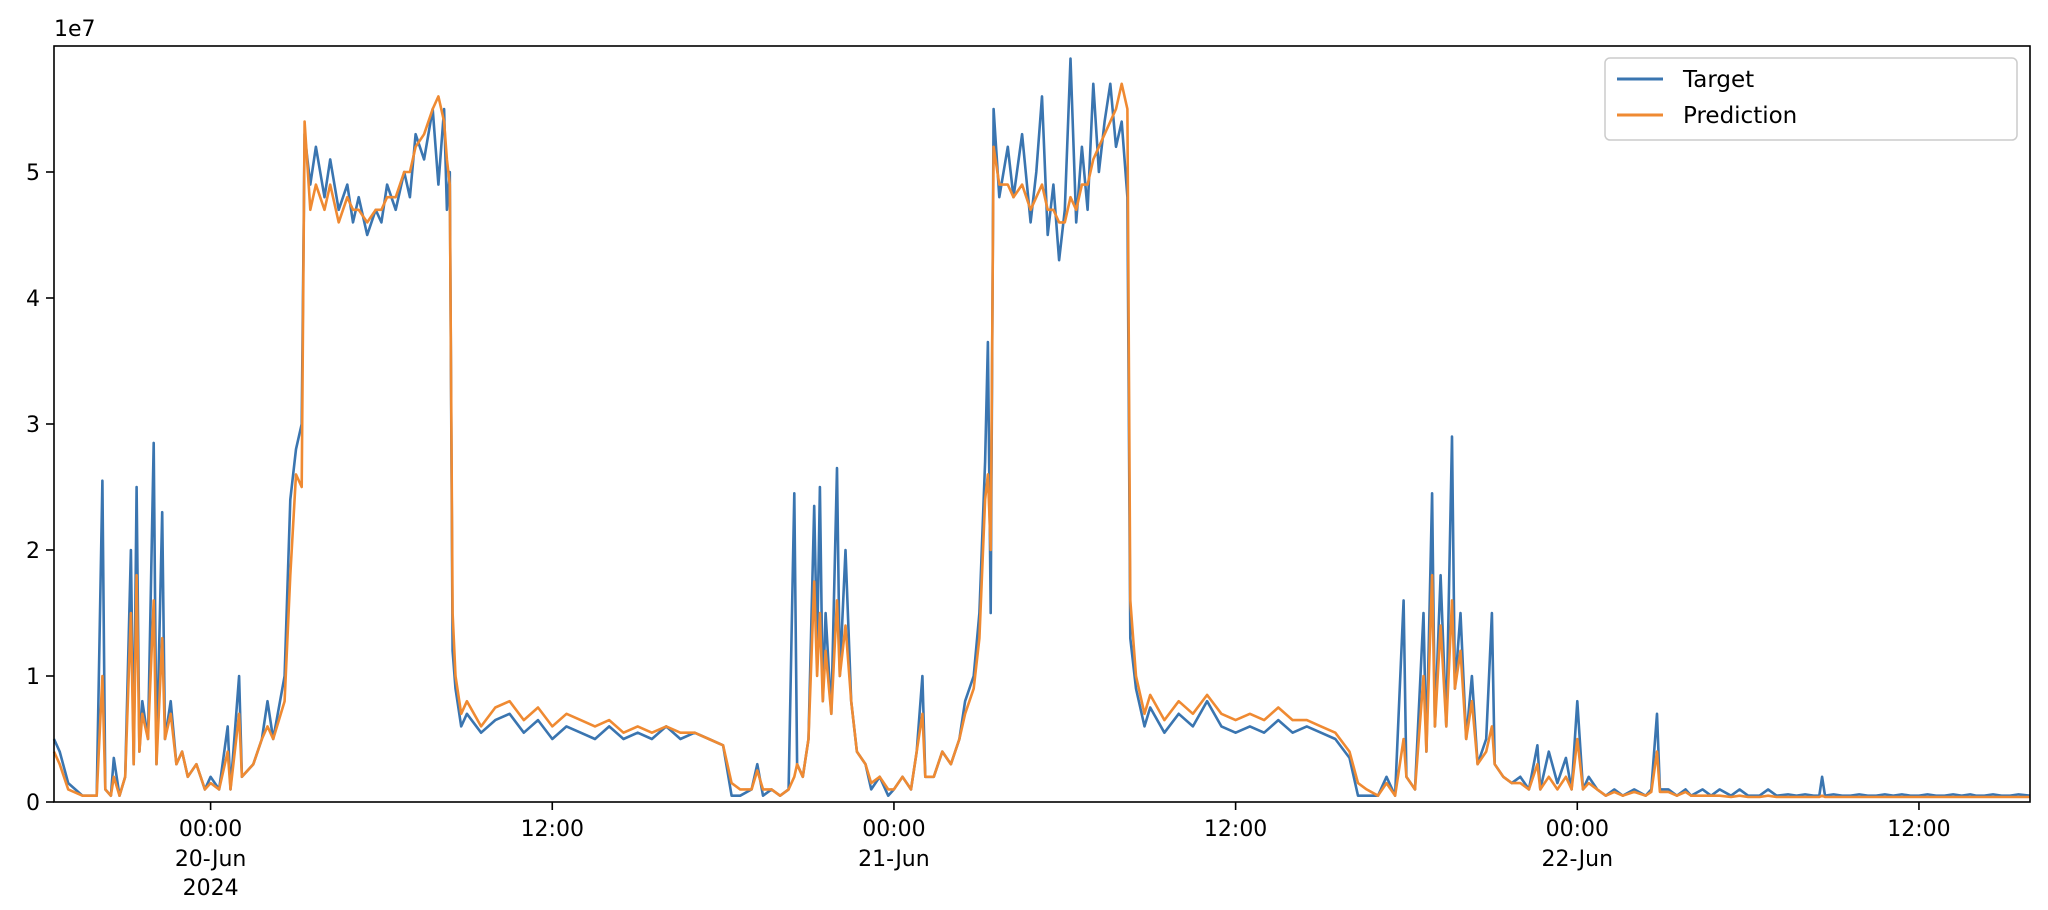 Image resolution: width=2048 pixels, height=910 pixels. I want to click on y-tick-label: 1, so click(33, 677).